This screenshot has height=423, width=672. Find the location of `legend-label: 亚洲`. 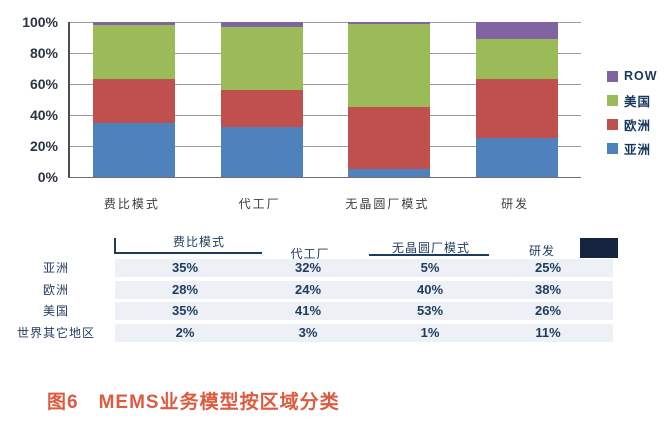

legend-label: 亚洲 is located at coordinates (638, 149).